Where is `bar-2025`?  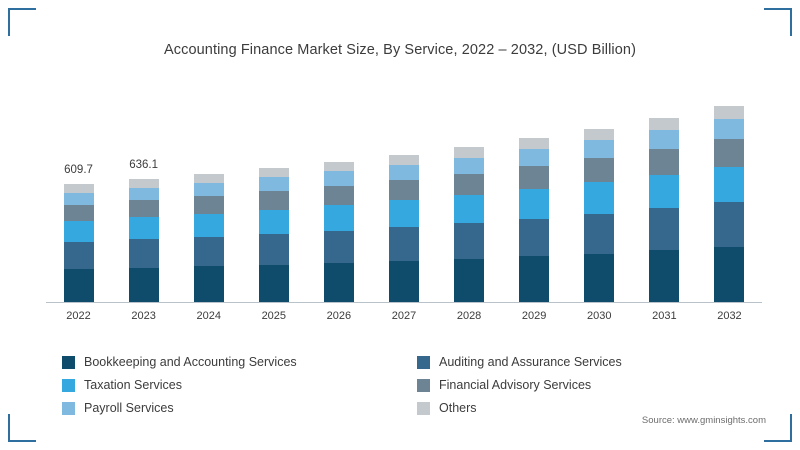
bar-2025 is located at coordinates (273, 235).